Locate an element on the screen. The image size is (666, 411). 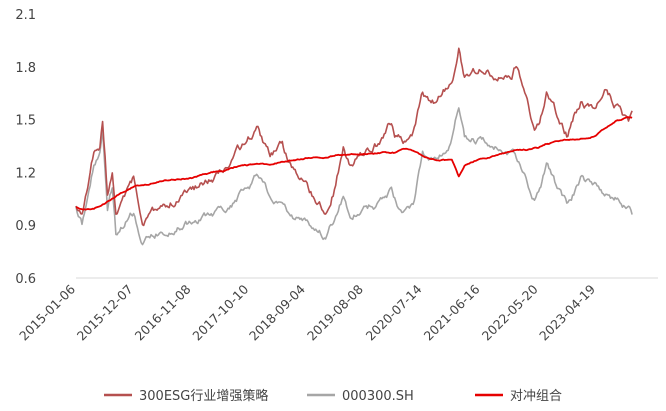
y-tick-label: 0.9 is located at coordinates (25, 226).